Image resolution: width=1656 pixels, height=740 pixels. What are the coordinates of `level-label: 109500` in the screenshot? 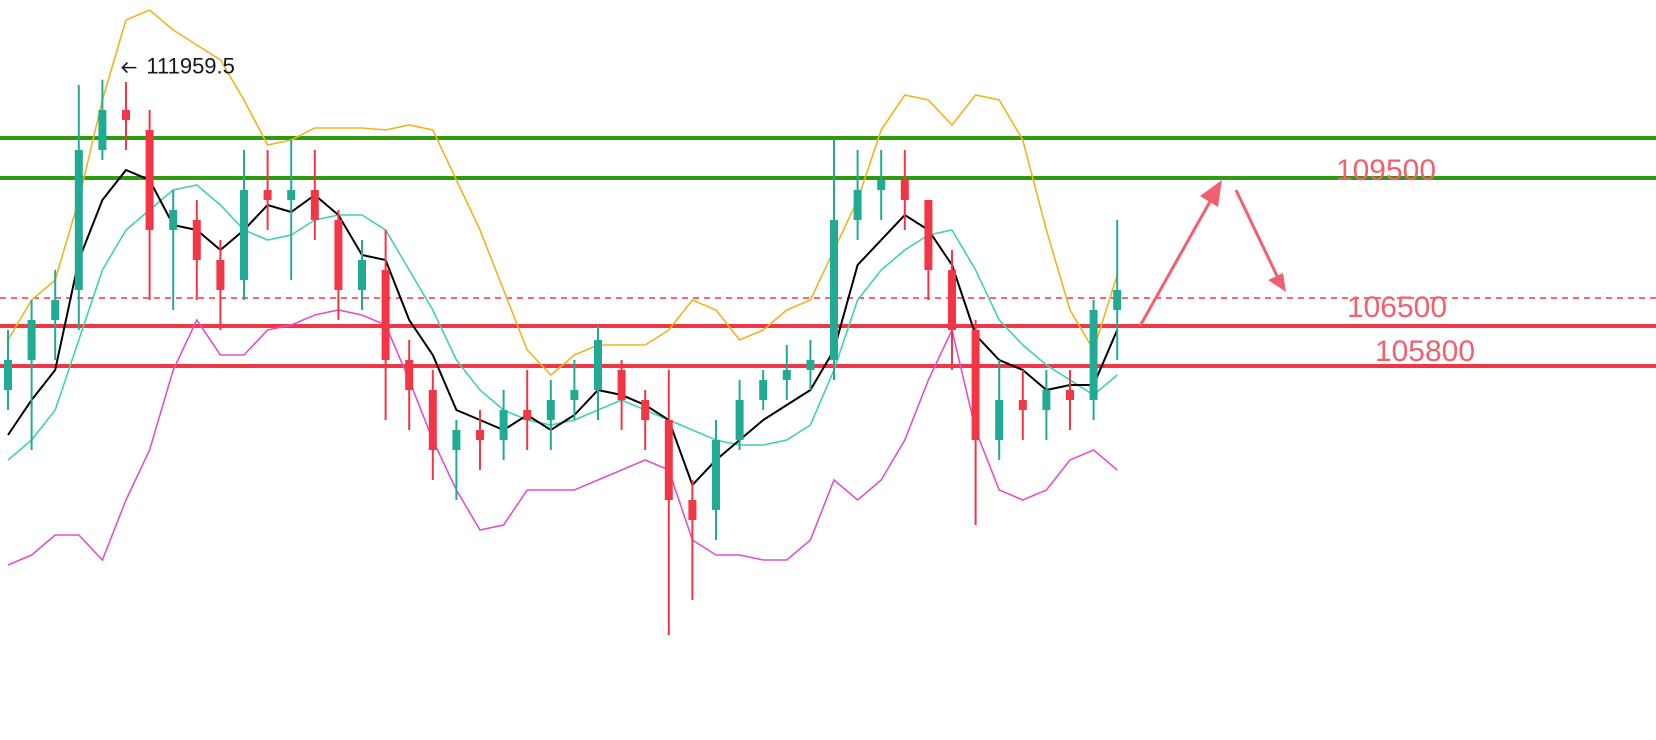 It's located at (1386, 170).